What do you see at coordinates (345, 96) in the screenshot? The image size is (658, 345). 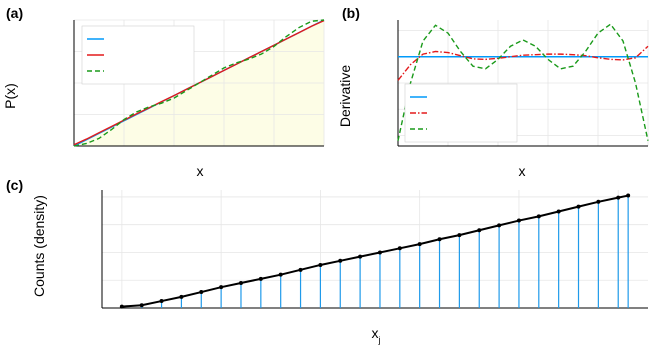 I see `panel-b-ylabel: Derivative` at bounding box center [345, 96].